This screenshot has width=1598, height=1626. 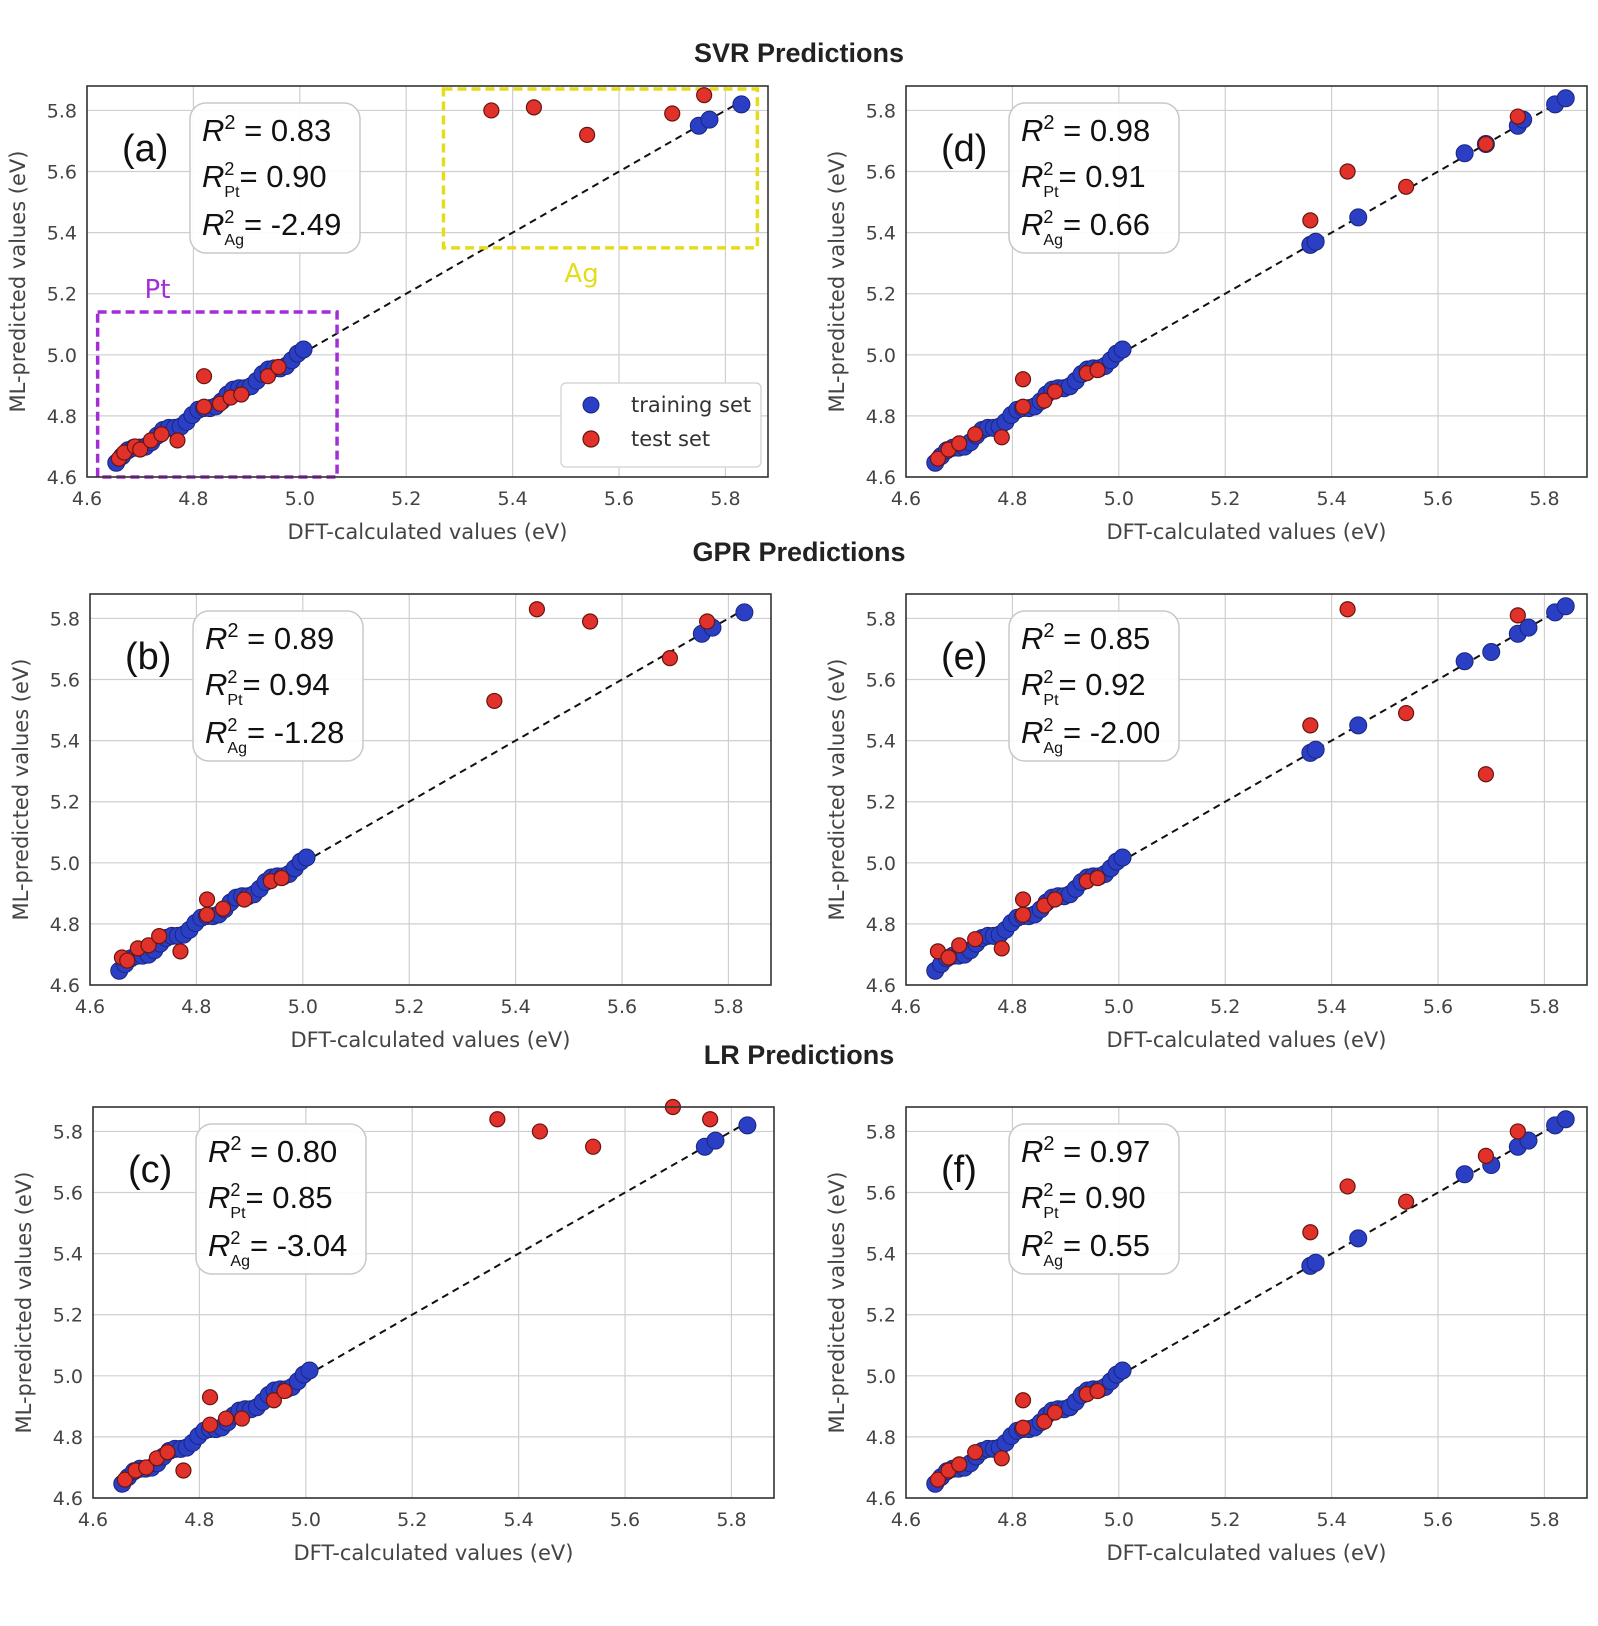 I want to click on r2-ag: R2 Ag= 0.55, so click(x=1085, y=1249).